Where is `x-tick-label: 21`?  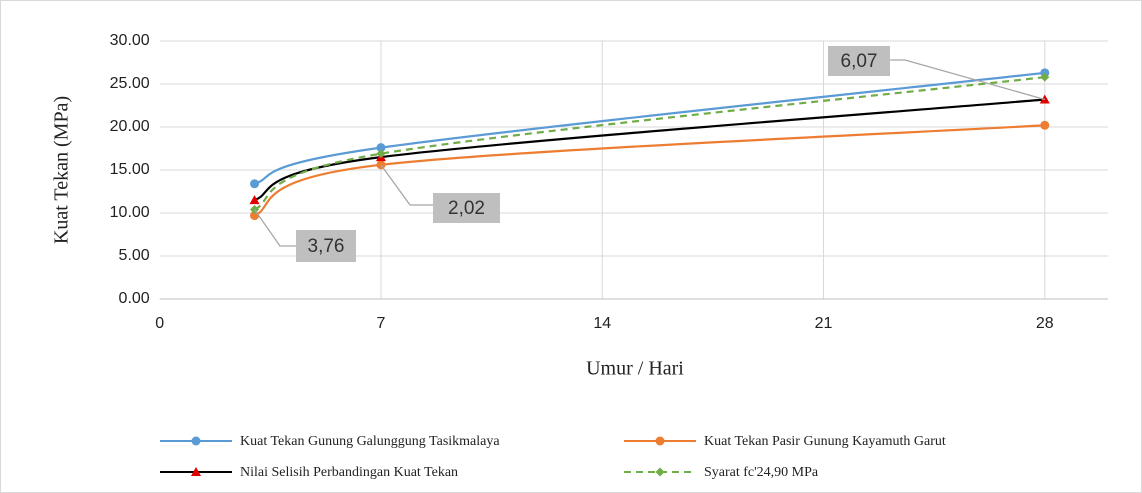 x-tick-label: 21 is located at coordinates (824, 323).